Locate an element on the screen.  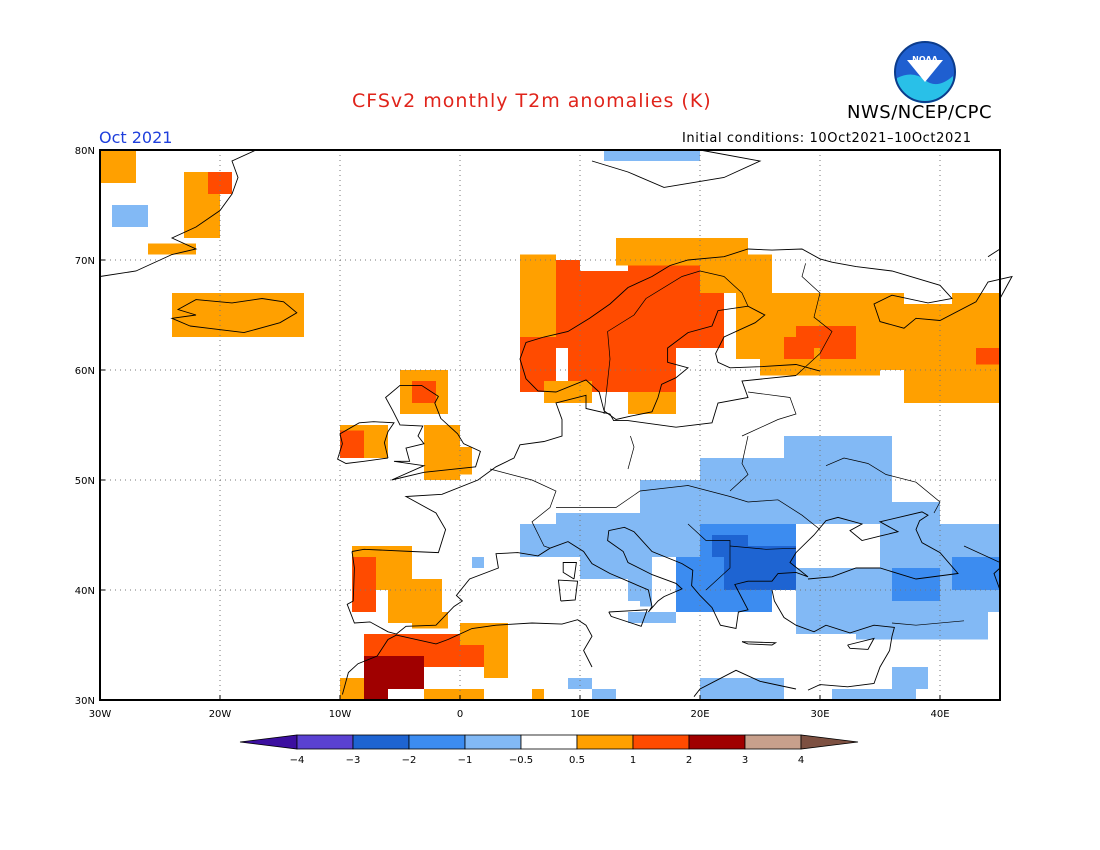
colorbar-label: 2 is located at coordinates (689, 760).